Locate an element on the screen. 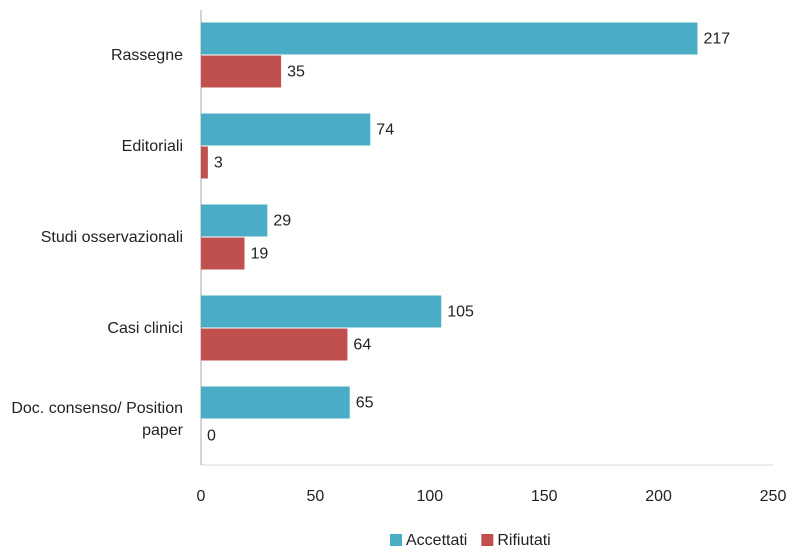 This screenshot has height=552, width=796. data-label: 0 is located at coordinates (211, 436).